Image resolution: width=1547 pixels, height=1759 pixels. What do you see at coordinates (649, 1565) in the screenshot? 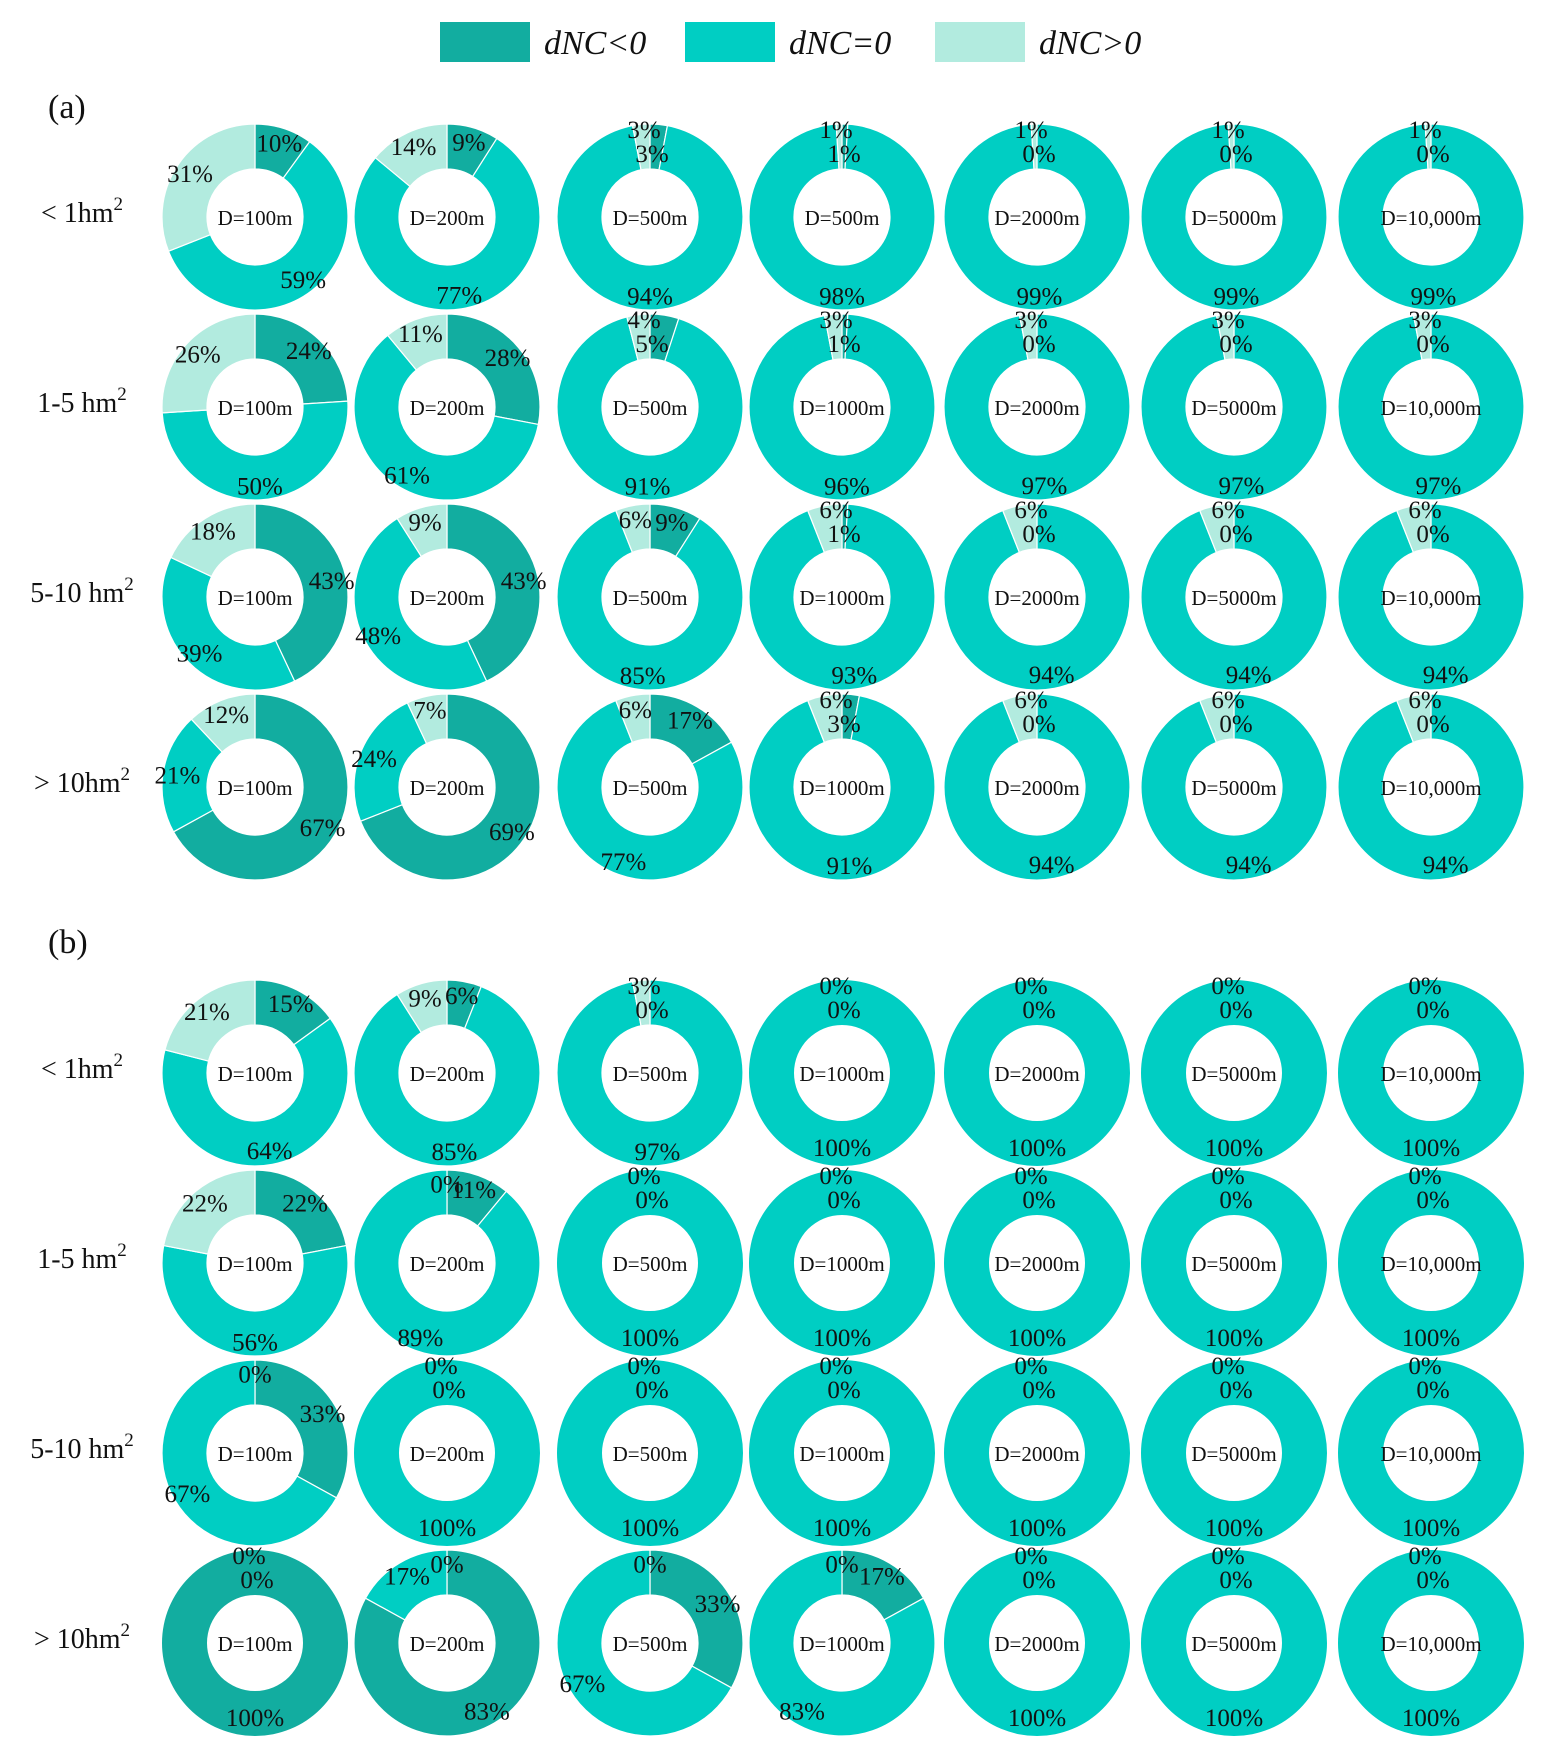
I see `pct-label-1-3-2-2: 0%` at bounding box center [649, 1565].